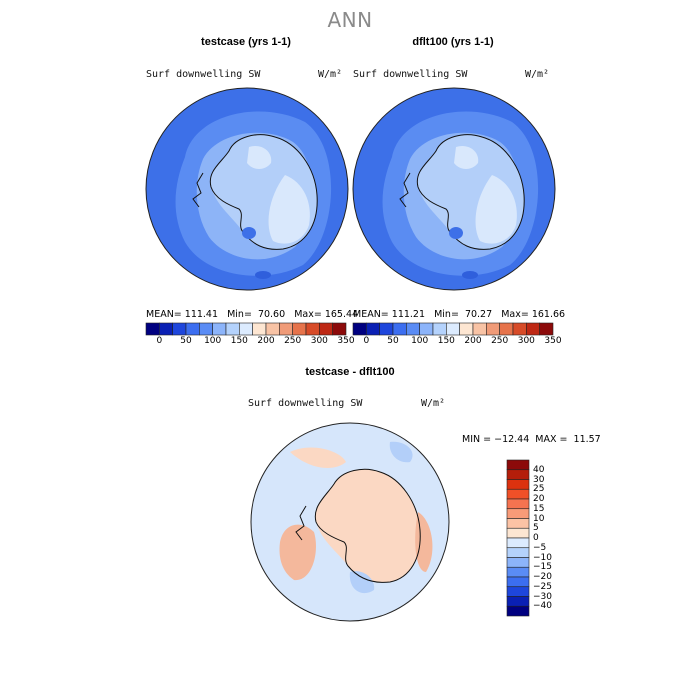 The width and height of the screenshot is (700, 700). What do you see at coordinates (539, 518) in the screenshot?
I see `colorbar-level-label: 10` at bounding box center [539, 518].